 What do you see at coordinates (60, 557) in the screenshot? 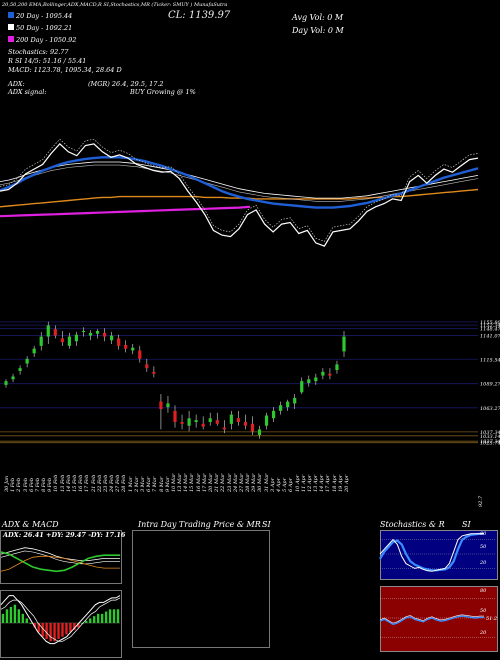
I see `adx-line-secondary` at bounding box center [60, 557].